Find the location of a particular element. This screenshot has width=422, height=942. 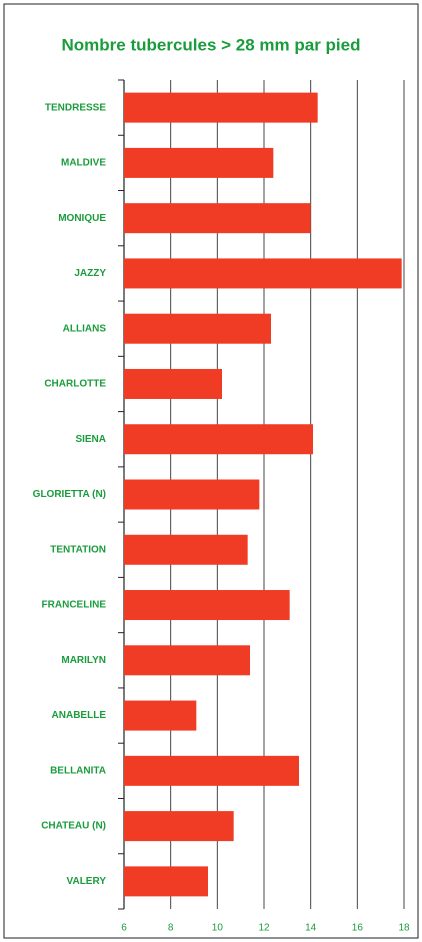

y-tick-label: TENDRESSE is located at coordinates (75, 107).